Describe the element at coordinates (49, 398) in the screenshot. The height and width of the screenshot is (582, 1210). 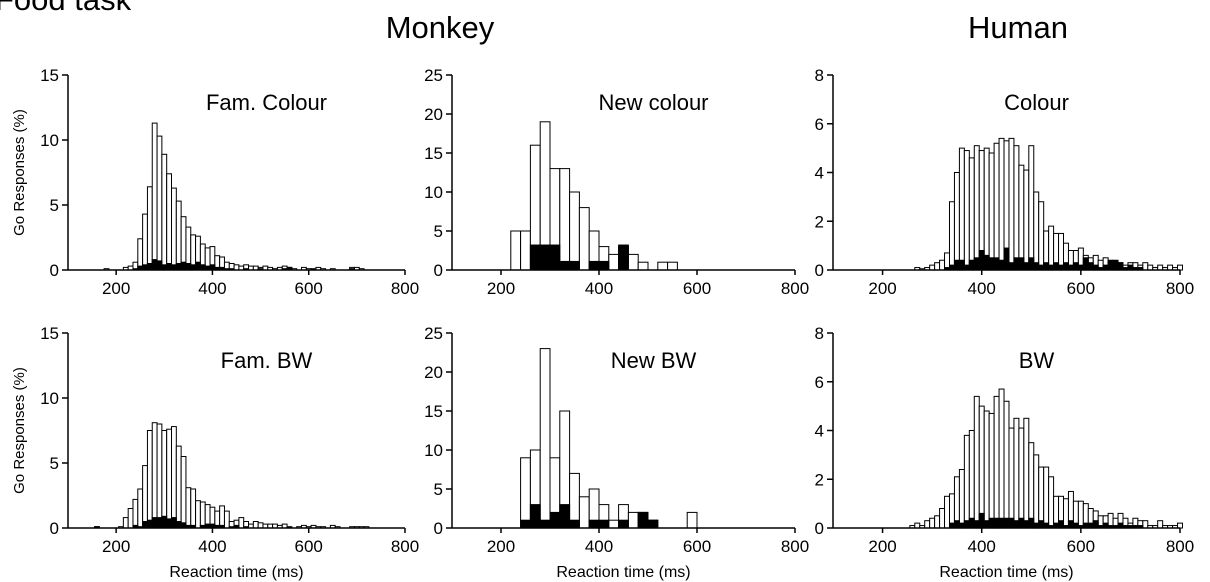
I see `y-tick-label: 10` at that location.